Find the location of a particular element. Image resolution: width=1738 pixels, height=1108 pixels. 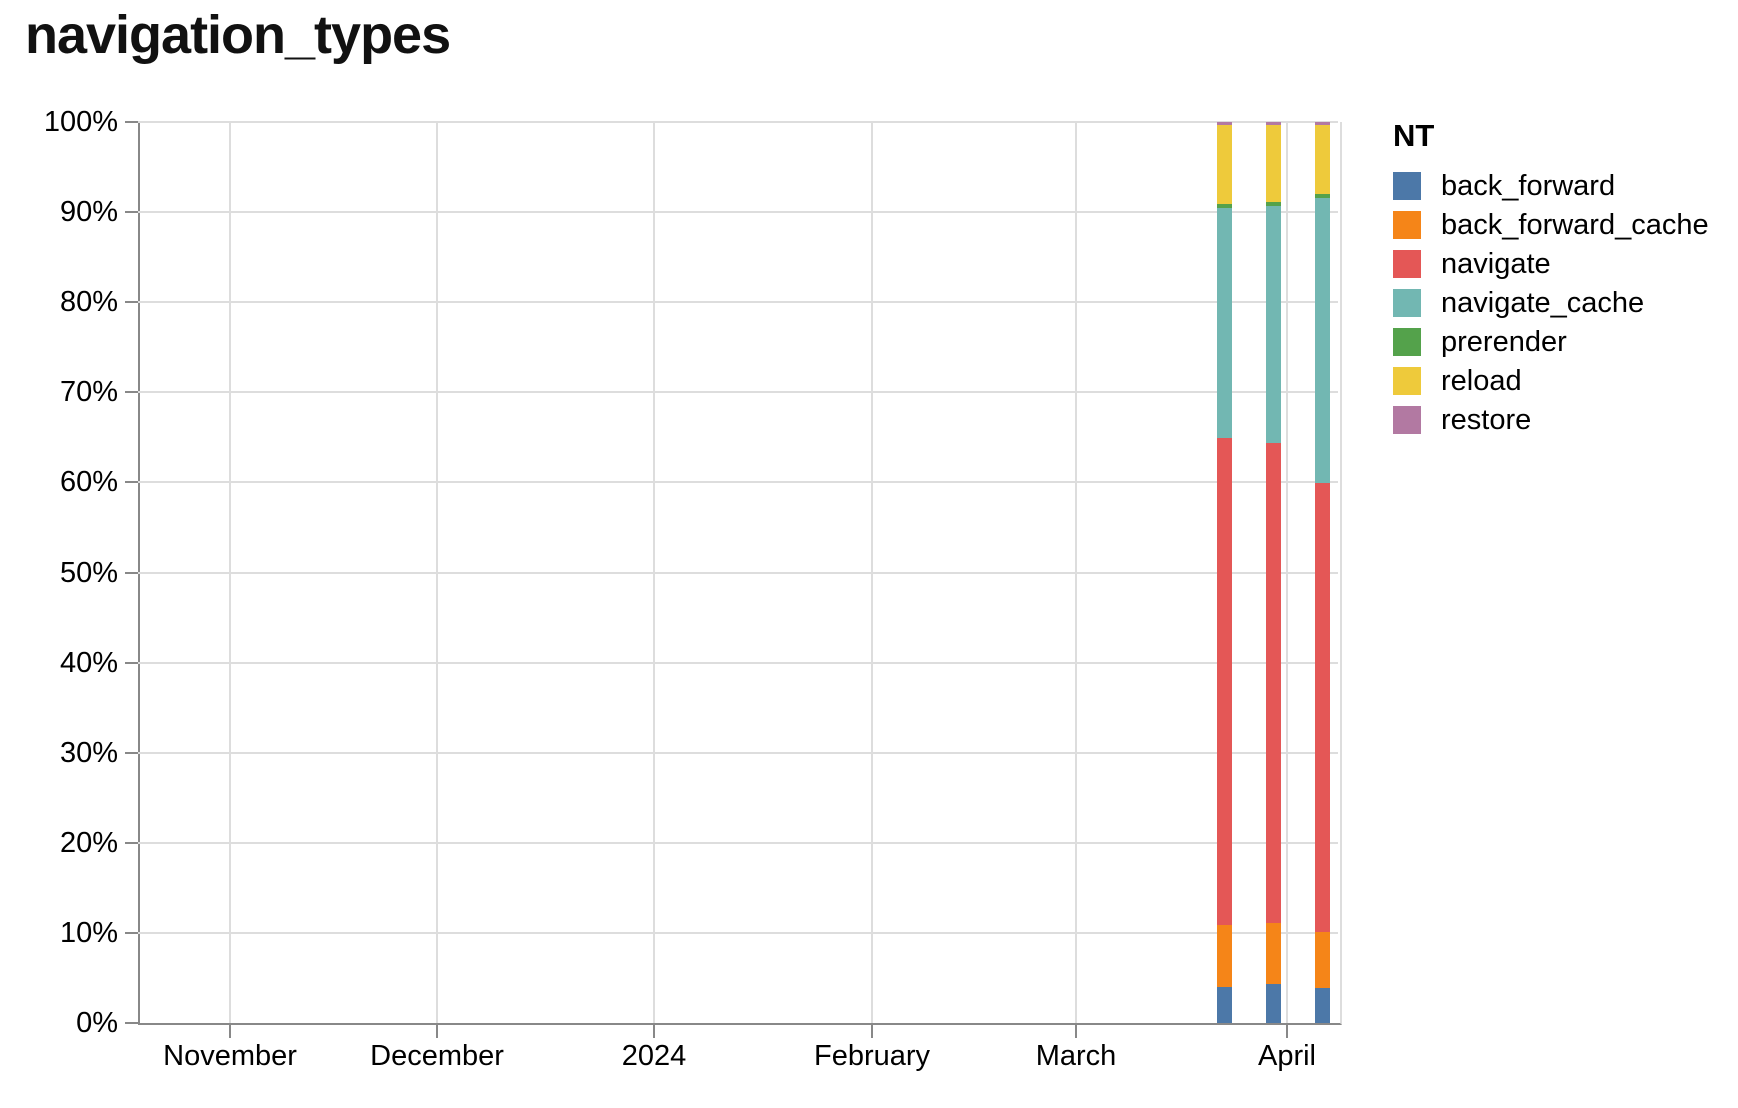

y-tick-label: 30% is located at coordinates (88, 752).